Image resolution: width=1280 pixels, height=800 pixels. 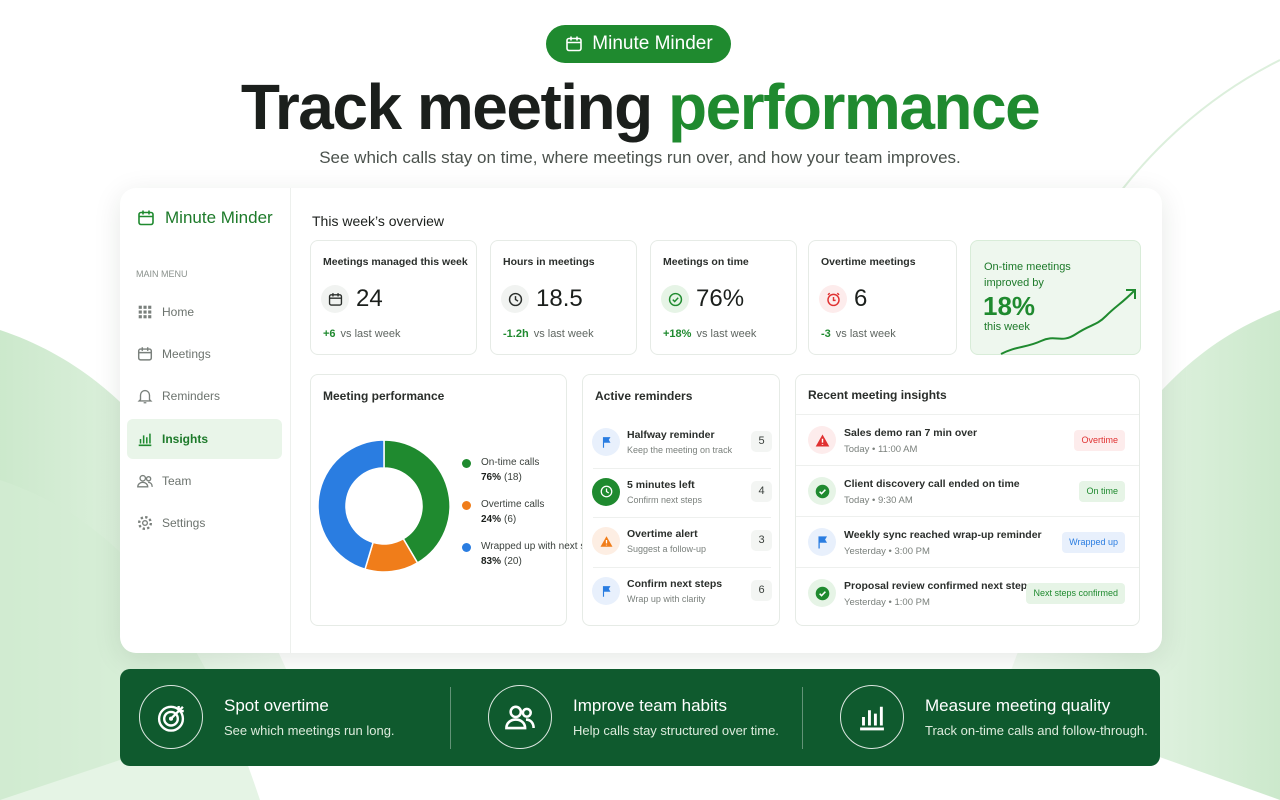 I want to click on menu-item: Reminders, so click(x=204, y=396).